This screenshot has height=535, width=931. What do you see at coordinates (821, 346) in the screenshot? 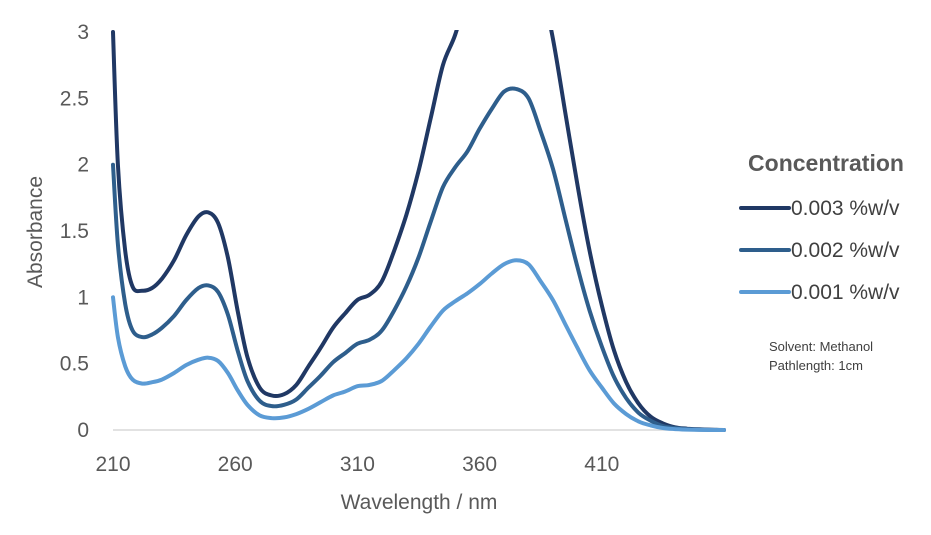
I see `solvent-note: Solvent: Methanol` at bounding box center [821, 346].